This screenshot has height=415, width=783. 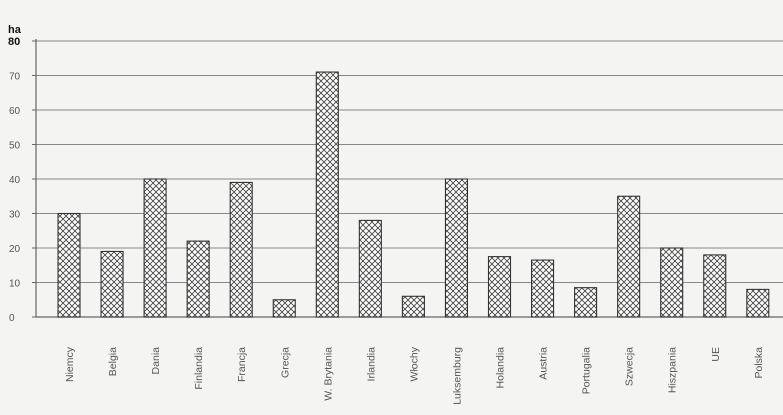 I want to click on y-tick-label: 50, so click(x=15, y=146).